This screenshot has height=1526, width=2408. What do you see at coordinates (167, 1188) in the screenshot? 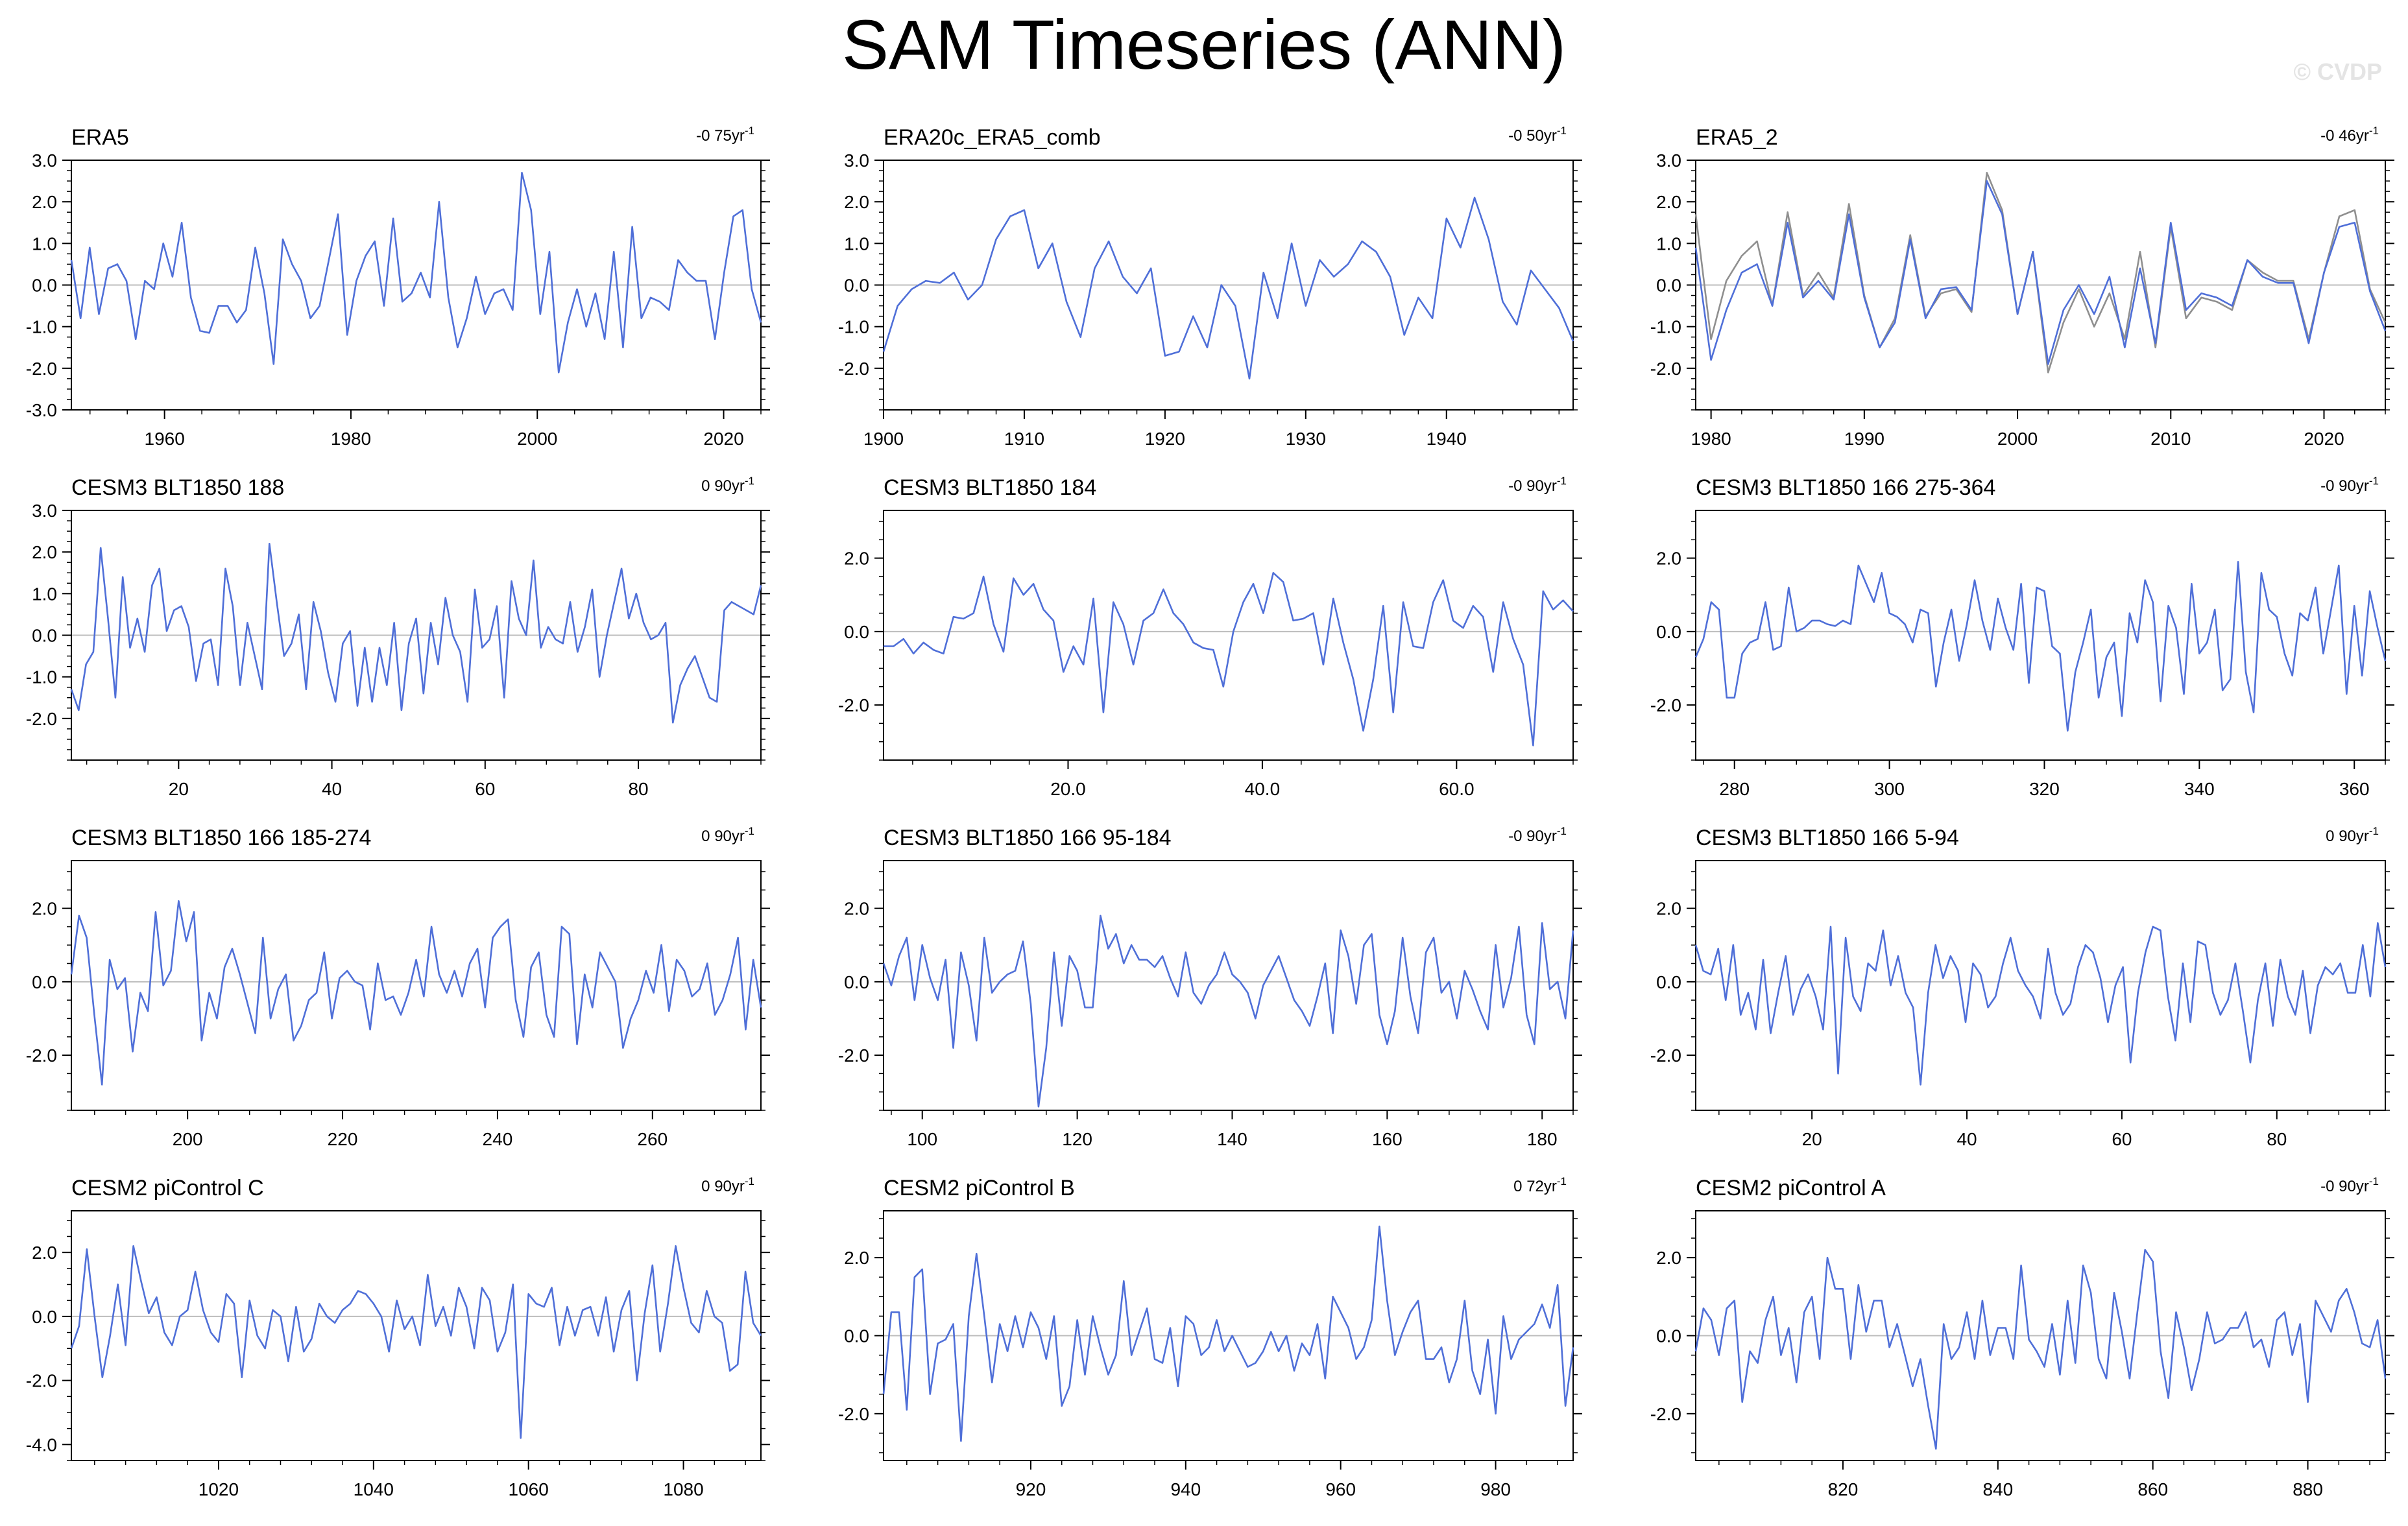
I see `panel-title: CESM2 piControl C` at bounding box center [167, 1188].